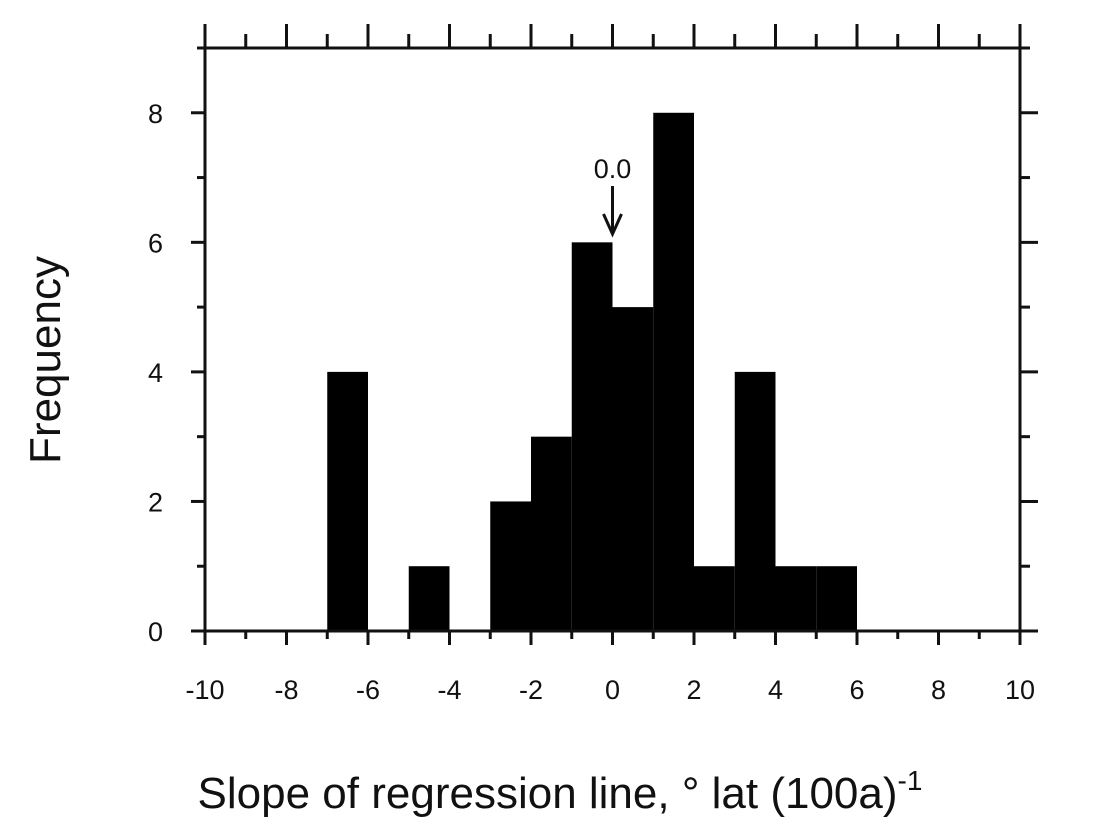  I want to click on y-tick-label: 8, so click(155, 114).